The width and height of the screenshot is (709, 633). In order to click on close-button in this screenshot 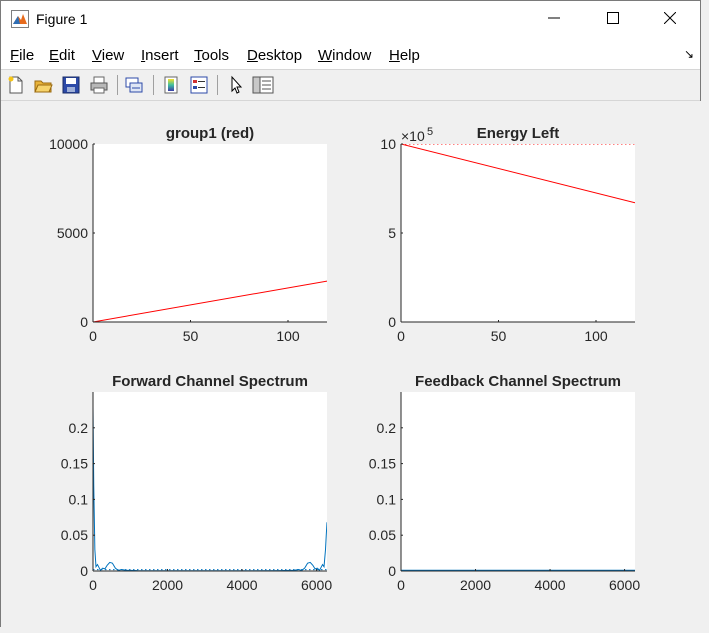, I will do `click(670, 20)`.